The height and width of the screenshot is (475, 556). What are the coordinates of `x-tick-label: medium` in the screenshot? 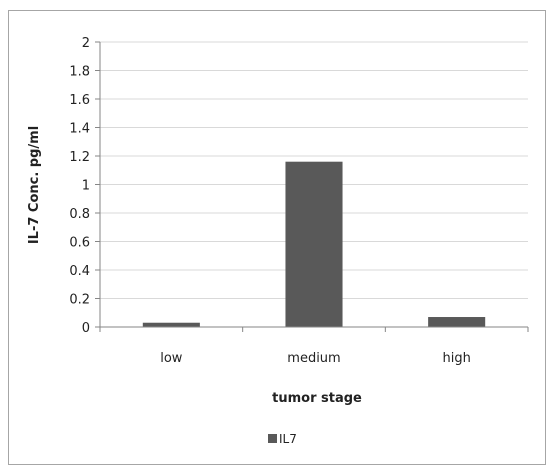 It's located at (313, 358).